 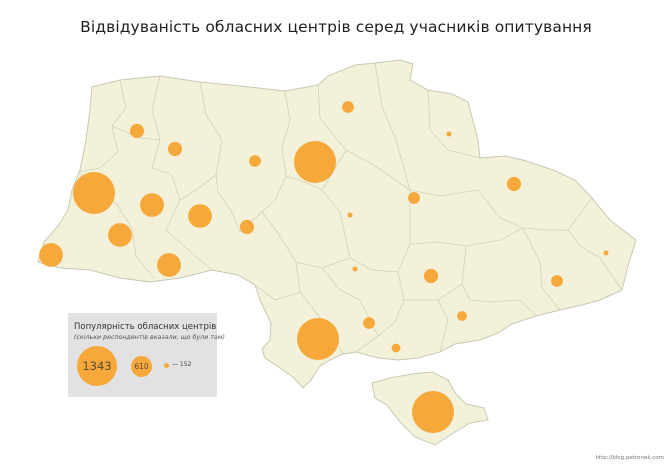 What do you see at coordinates (200, 216) in the screenshot?
I see `city-9-bubble` at bounding box center [200, 216].